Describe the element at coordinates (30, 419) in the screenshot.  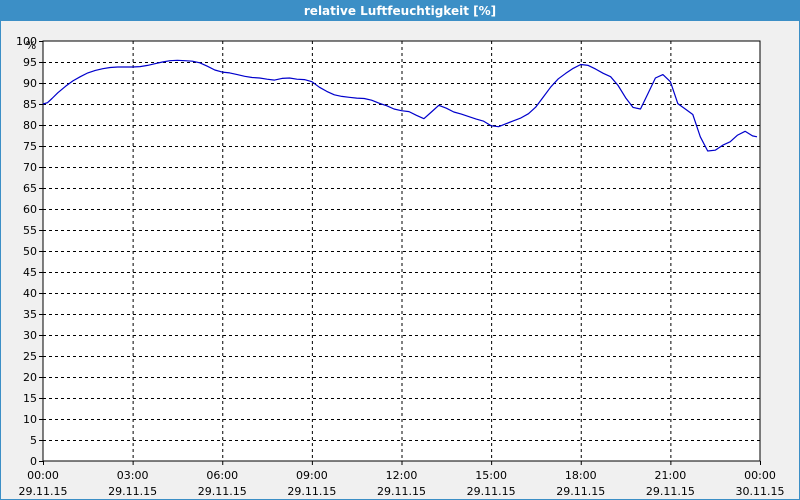
I see `y-tick-label: 10` at that location.